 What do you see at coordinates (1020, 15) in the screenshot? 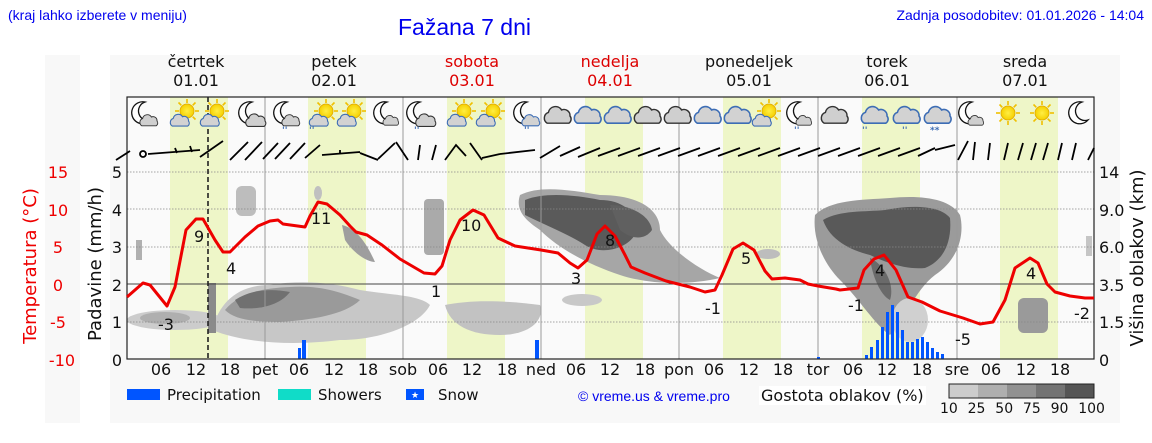
I see `last-updated: Zadnja posodobitev: 01.01.2026 - 14:04` at bounding box center [1020, 15].